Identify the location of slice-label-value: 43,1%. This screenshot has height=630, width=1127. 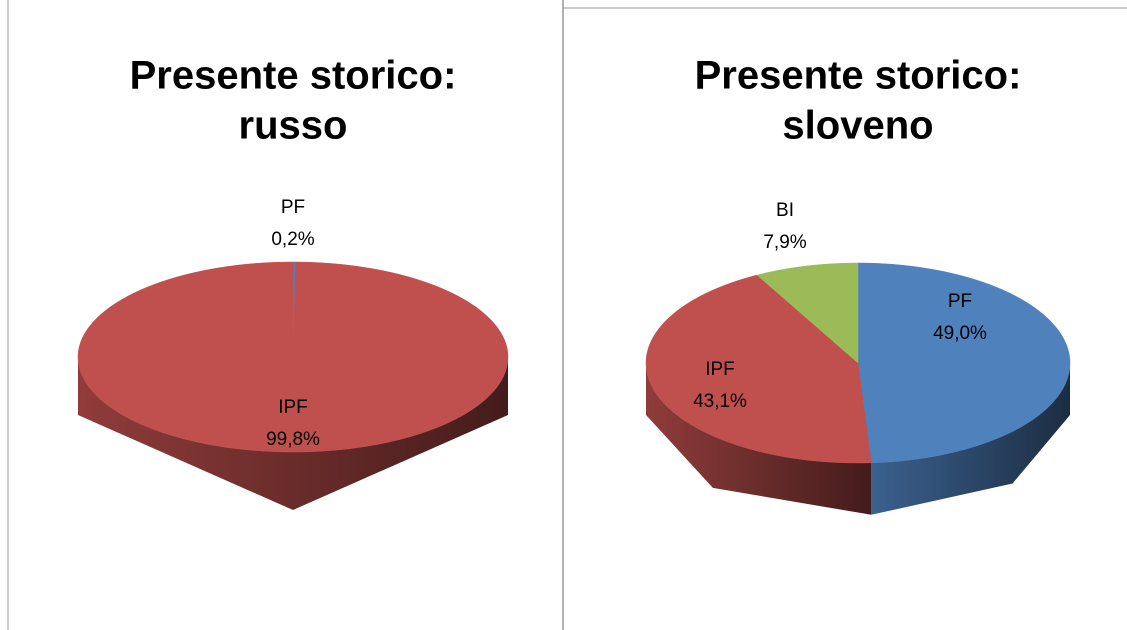
(720, 401).